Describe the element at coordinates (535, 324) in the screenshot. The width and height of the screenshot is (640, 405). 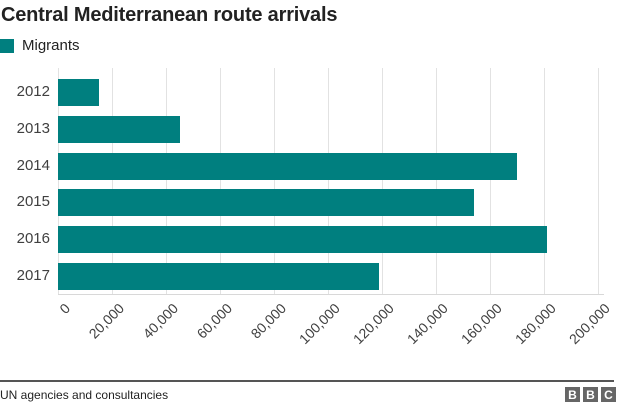
I see `x-tick-label: 180,000` at that location.